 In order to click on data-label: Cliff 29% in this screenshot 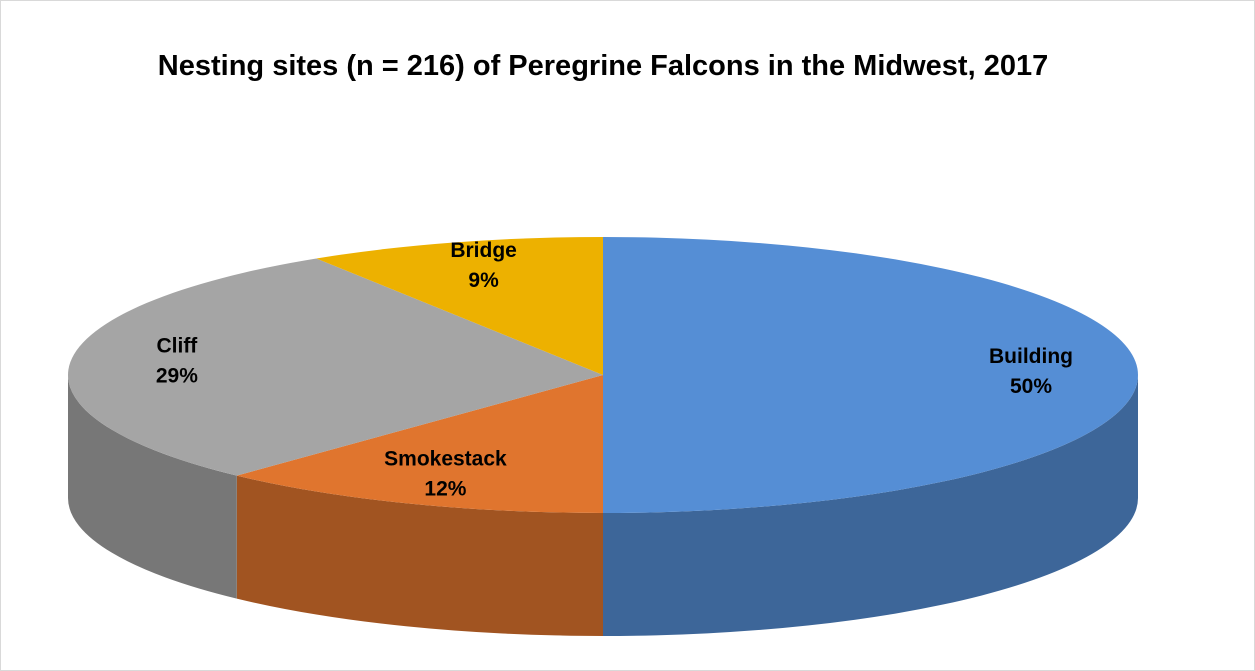, I will do `click(177, 361)`.